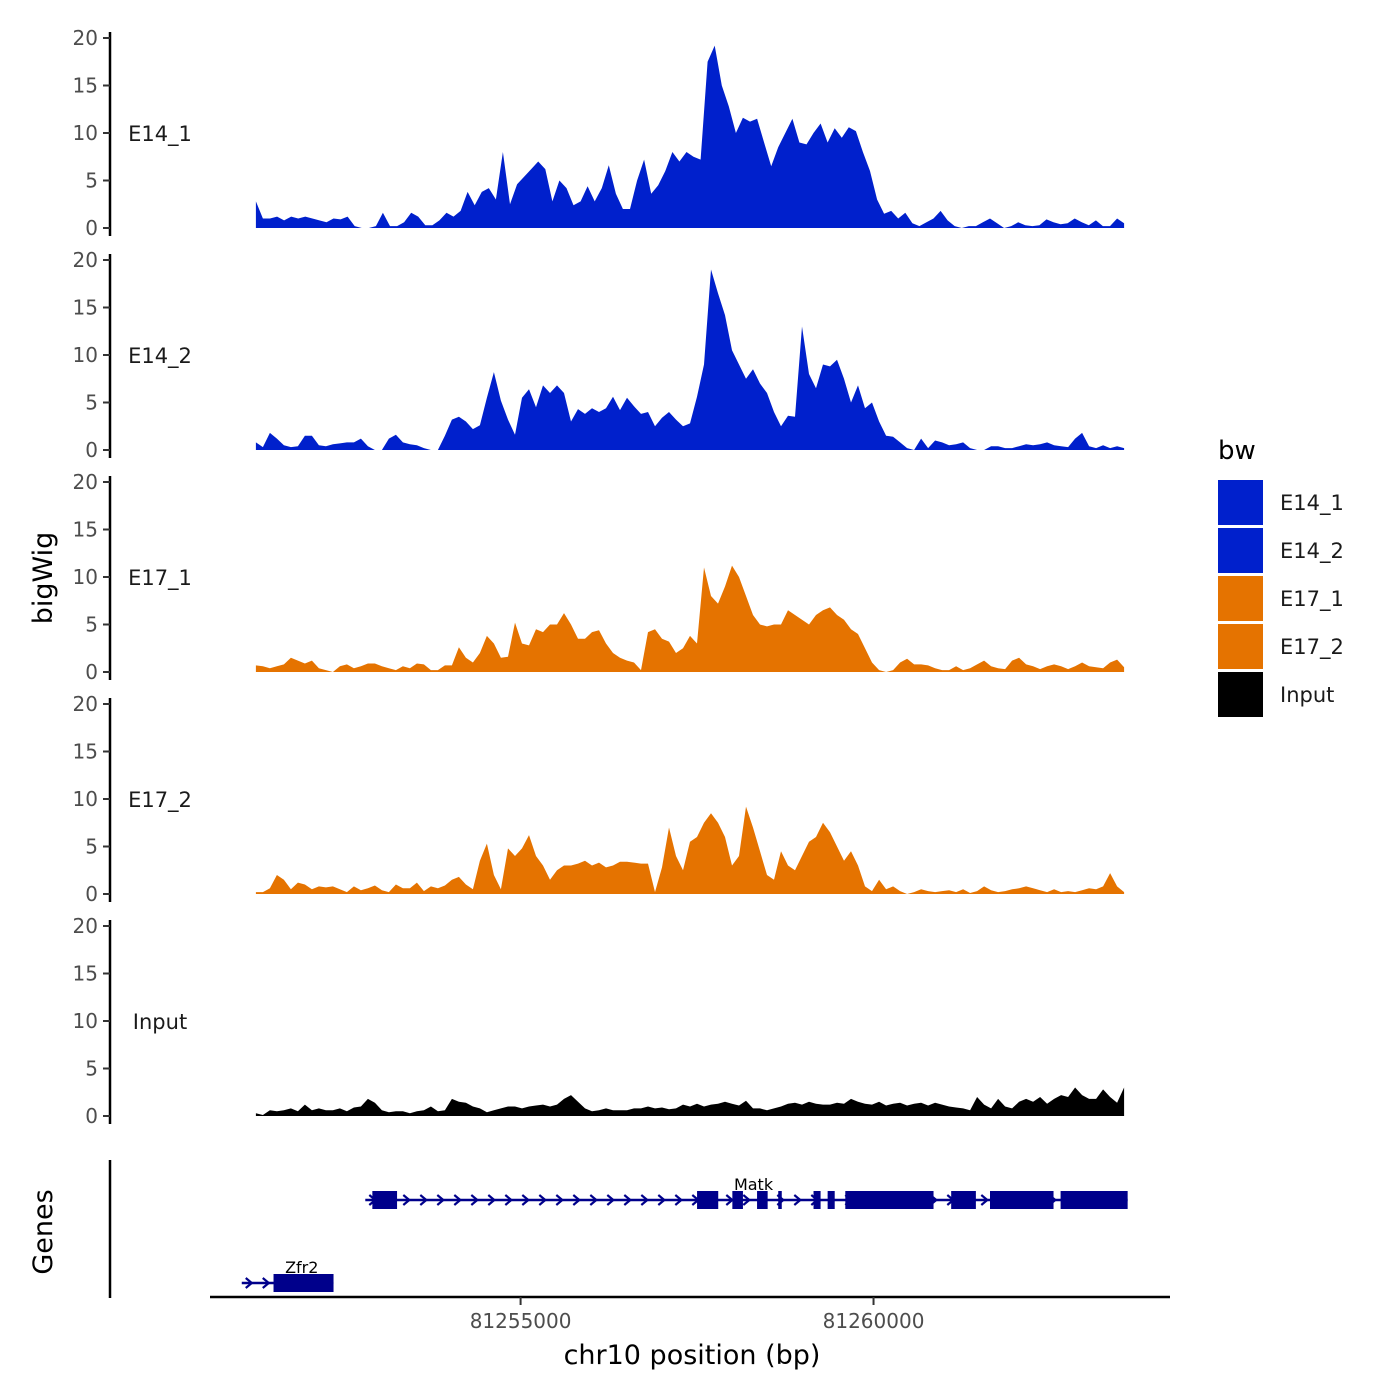 This screenshot has height=1400, width=1400. Describe the element at coordinates (1312, 503) in the screenshot. I see `legend-label: E14_1` at that location.